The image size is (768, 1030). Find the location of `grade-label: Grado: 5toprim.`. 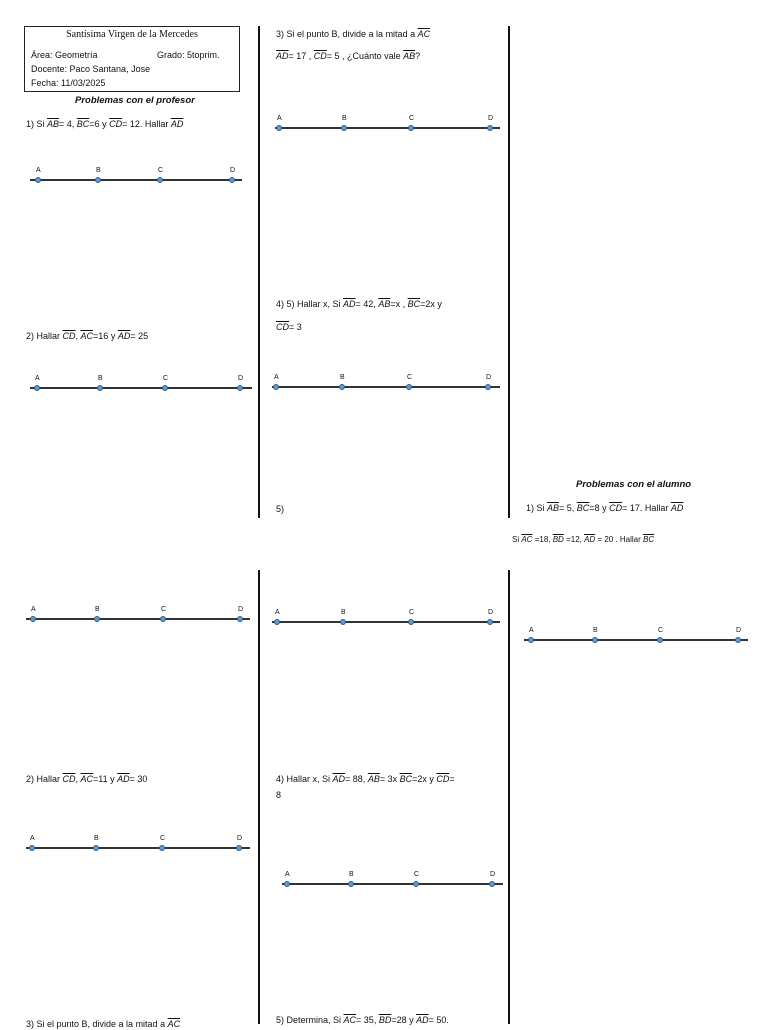

grade-label: Grado: 5toprim. is located at coordinates (188, 55).